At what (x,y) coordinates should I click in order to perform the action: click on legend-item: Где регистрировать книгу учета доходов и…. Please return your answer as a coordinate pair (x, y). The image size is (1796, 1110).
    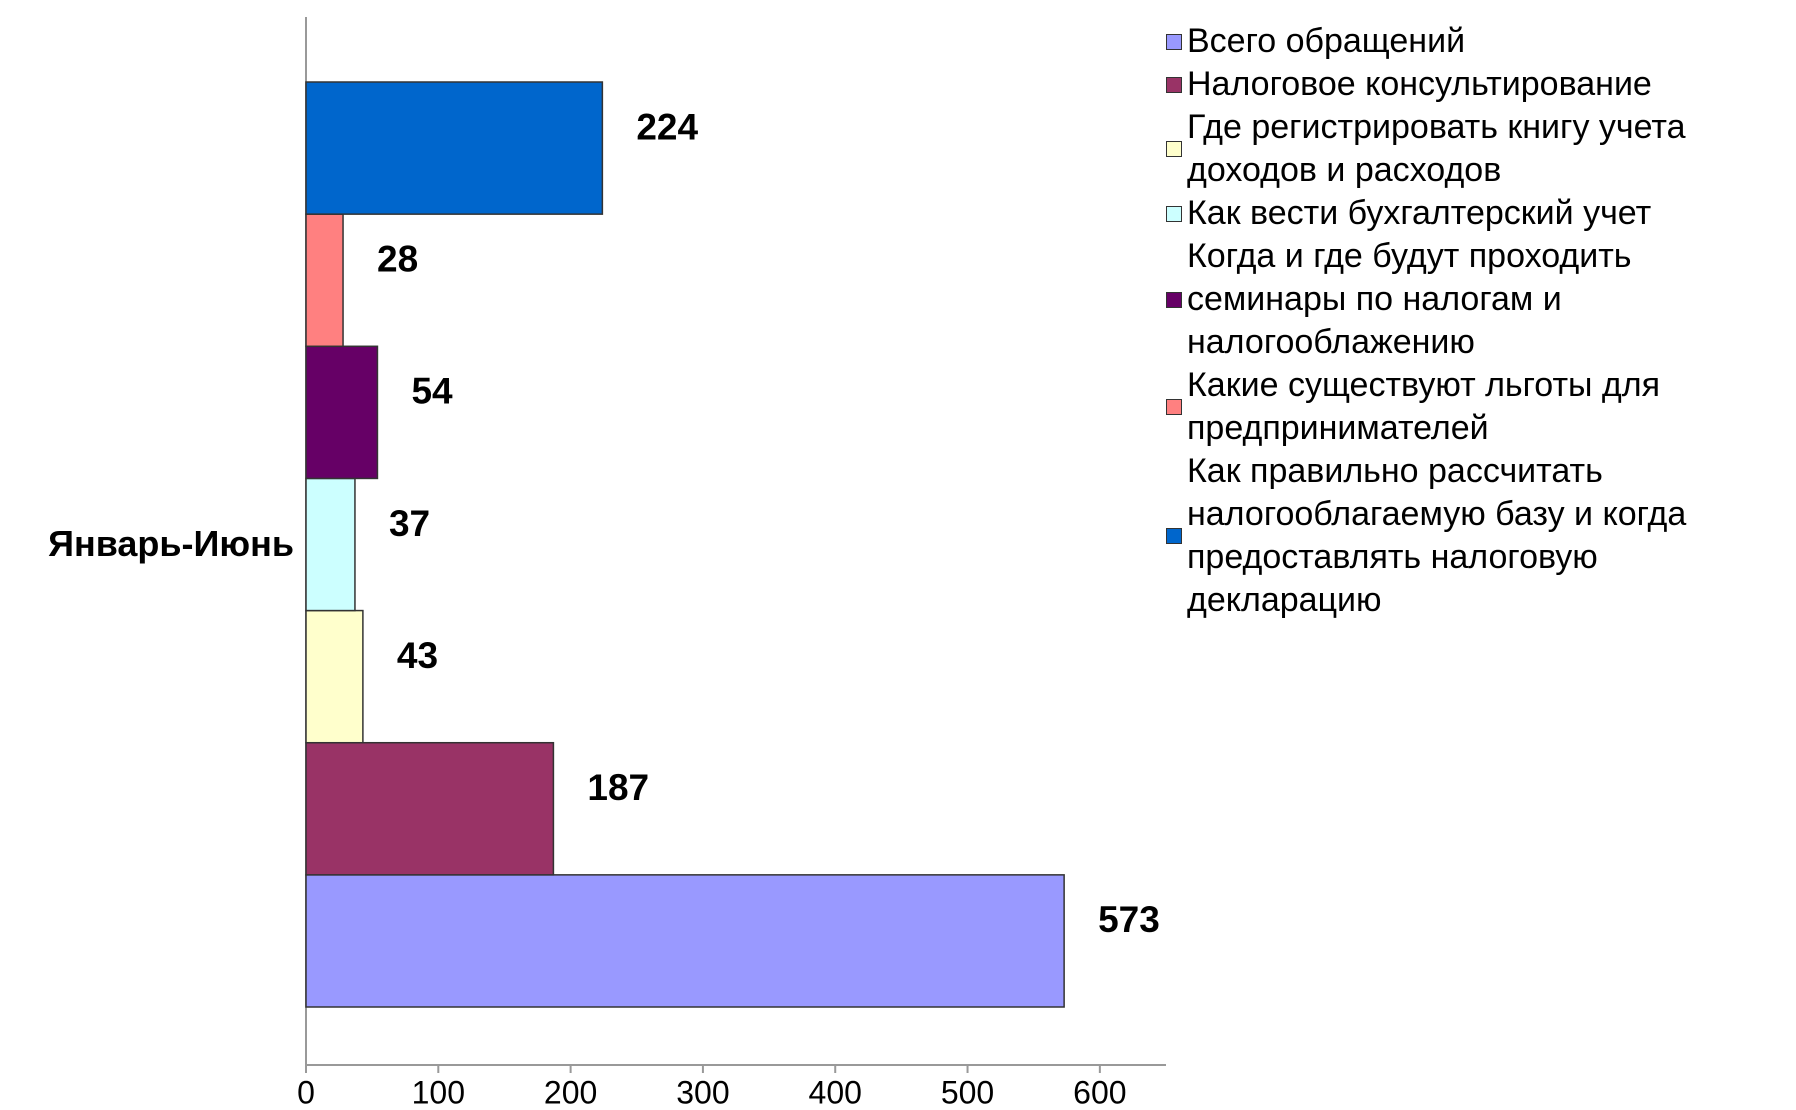
    Looking at the image, I should click on (1481, 149).